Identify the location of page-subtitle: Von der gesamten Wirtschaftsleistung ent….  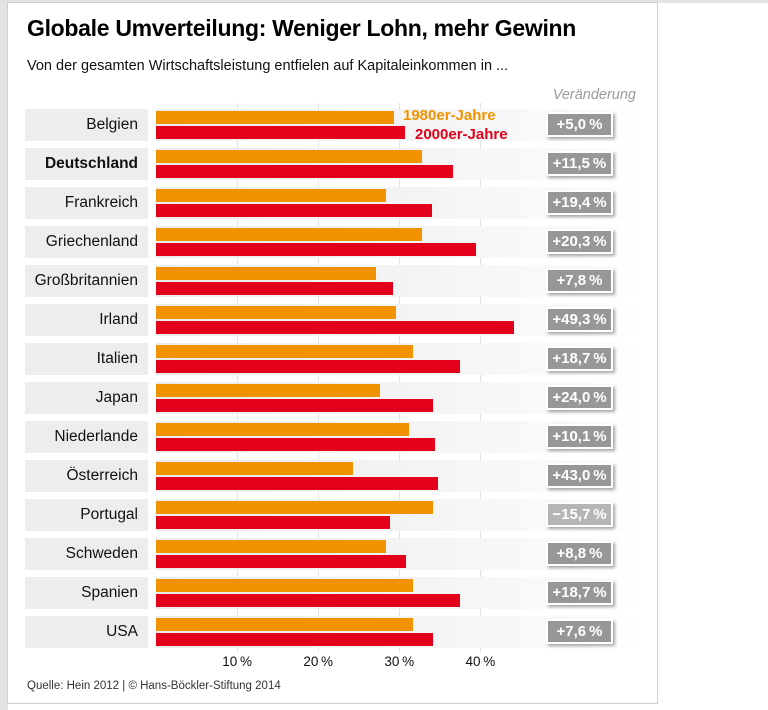
(268, 66).